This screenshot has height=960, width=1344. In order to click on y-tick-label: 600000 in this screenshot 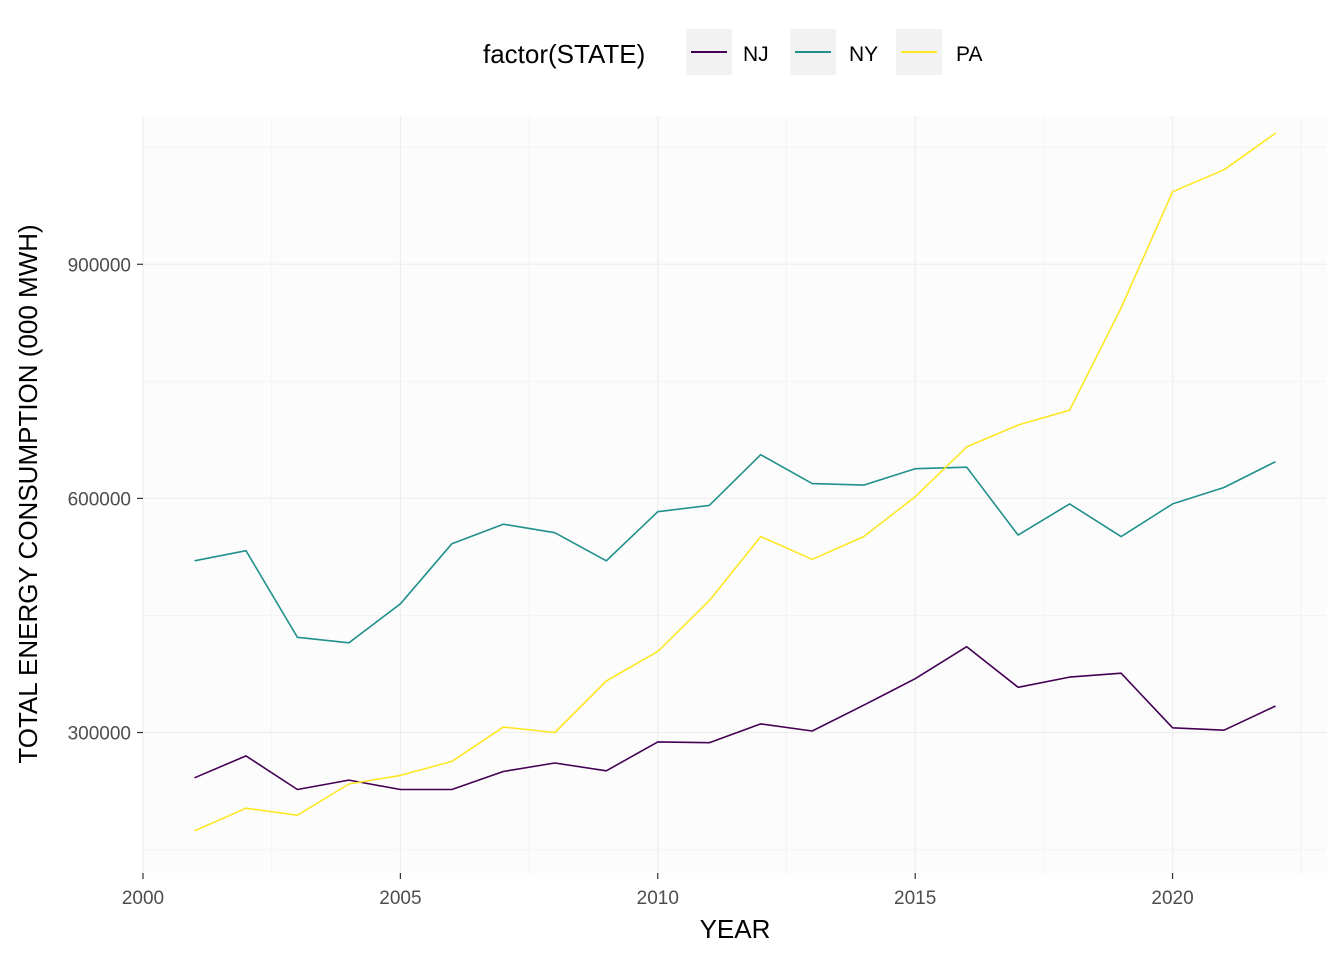, I will do `click(99, 499)`.